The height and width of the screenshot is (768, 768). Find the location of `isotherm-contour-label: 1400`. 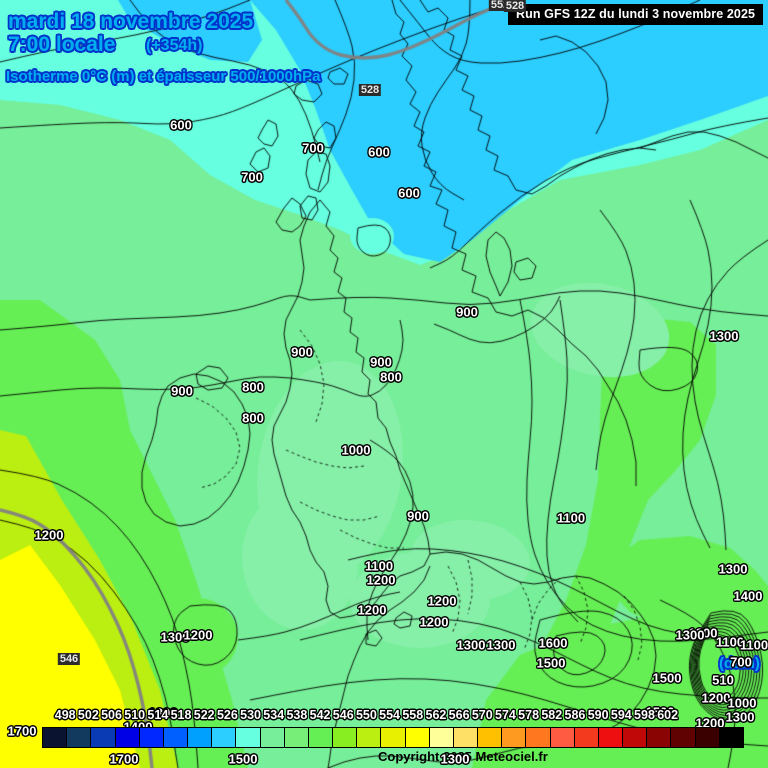

isotherm-contour-label: 1400 is located at coordinates (748, 596).